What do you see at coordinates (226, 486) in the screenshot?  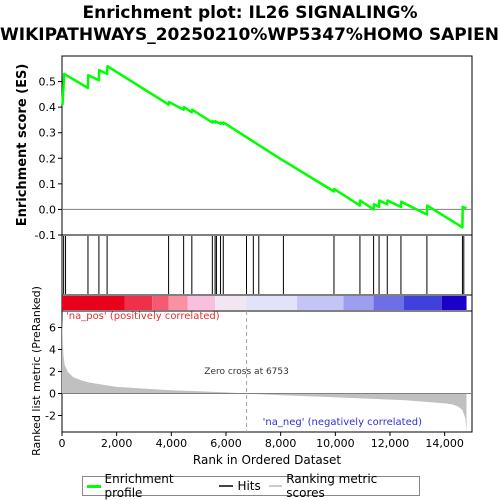 I see `legend-hits-swatch` at bounding box center [226, 486].